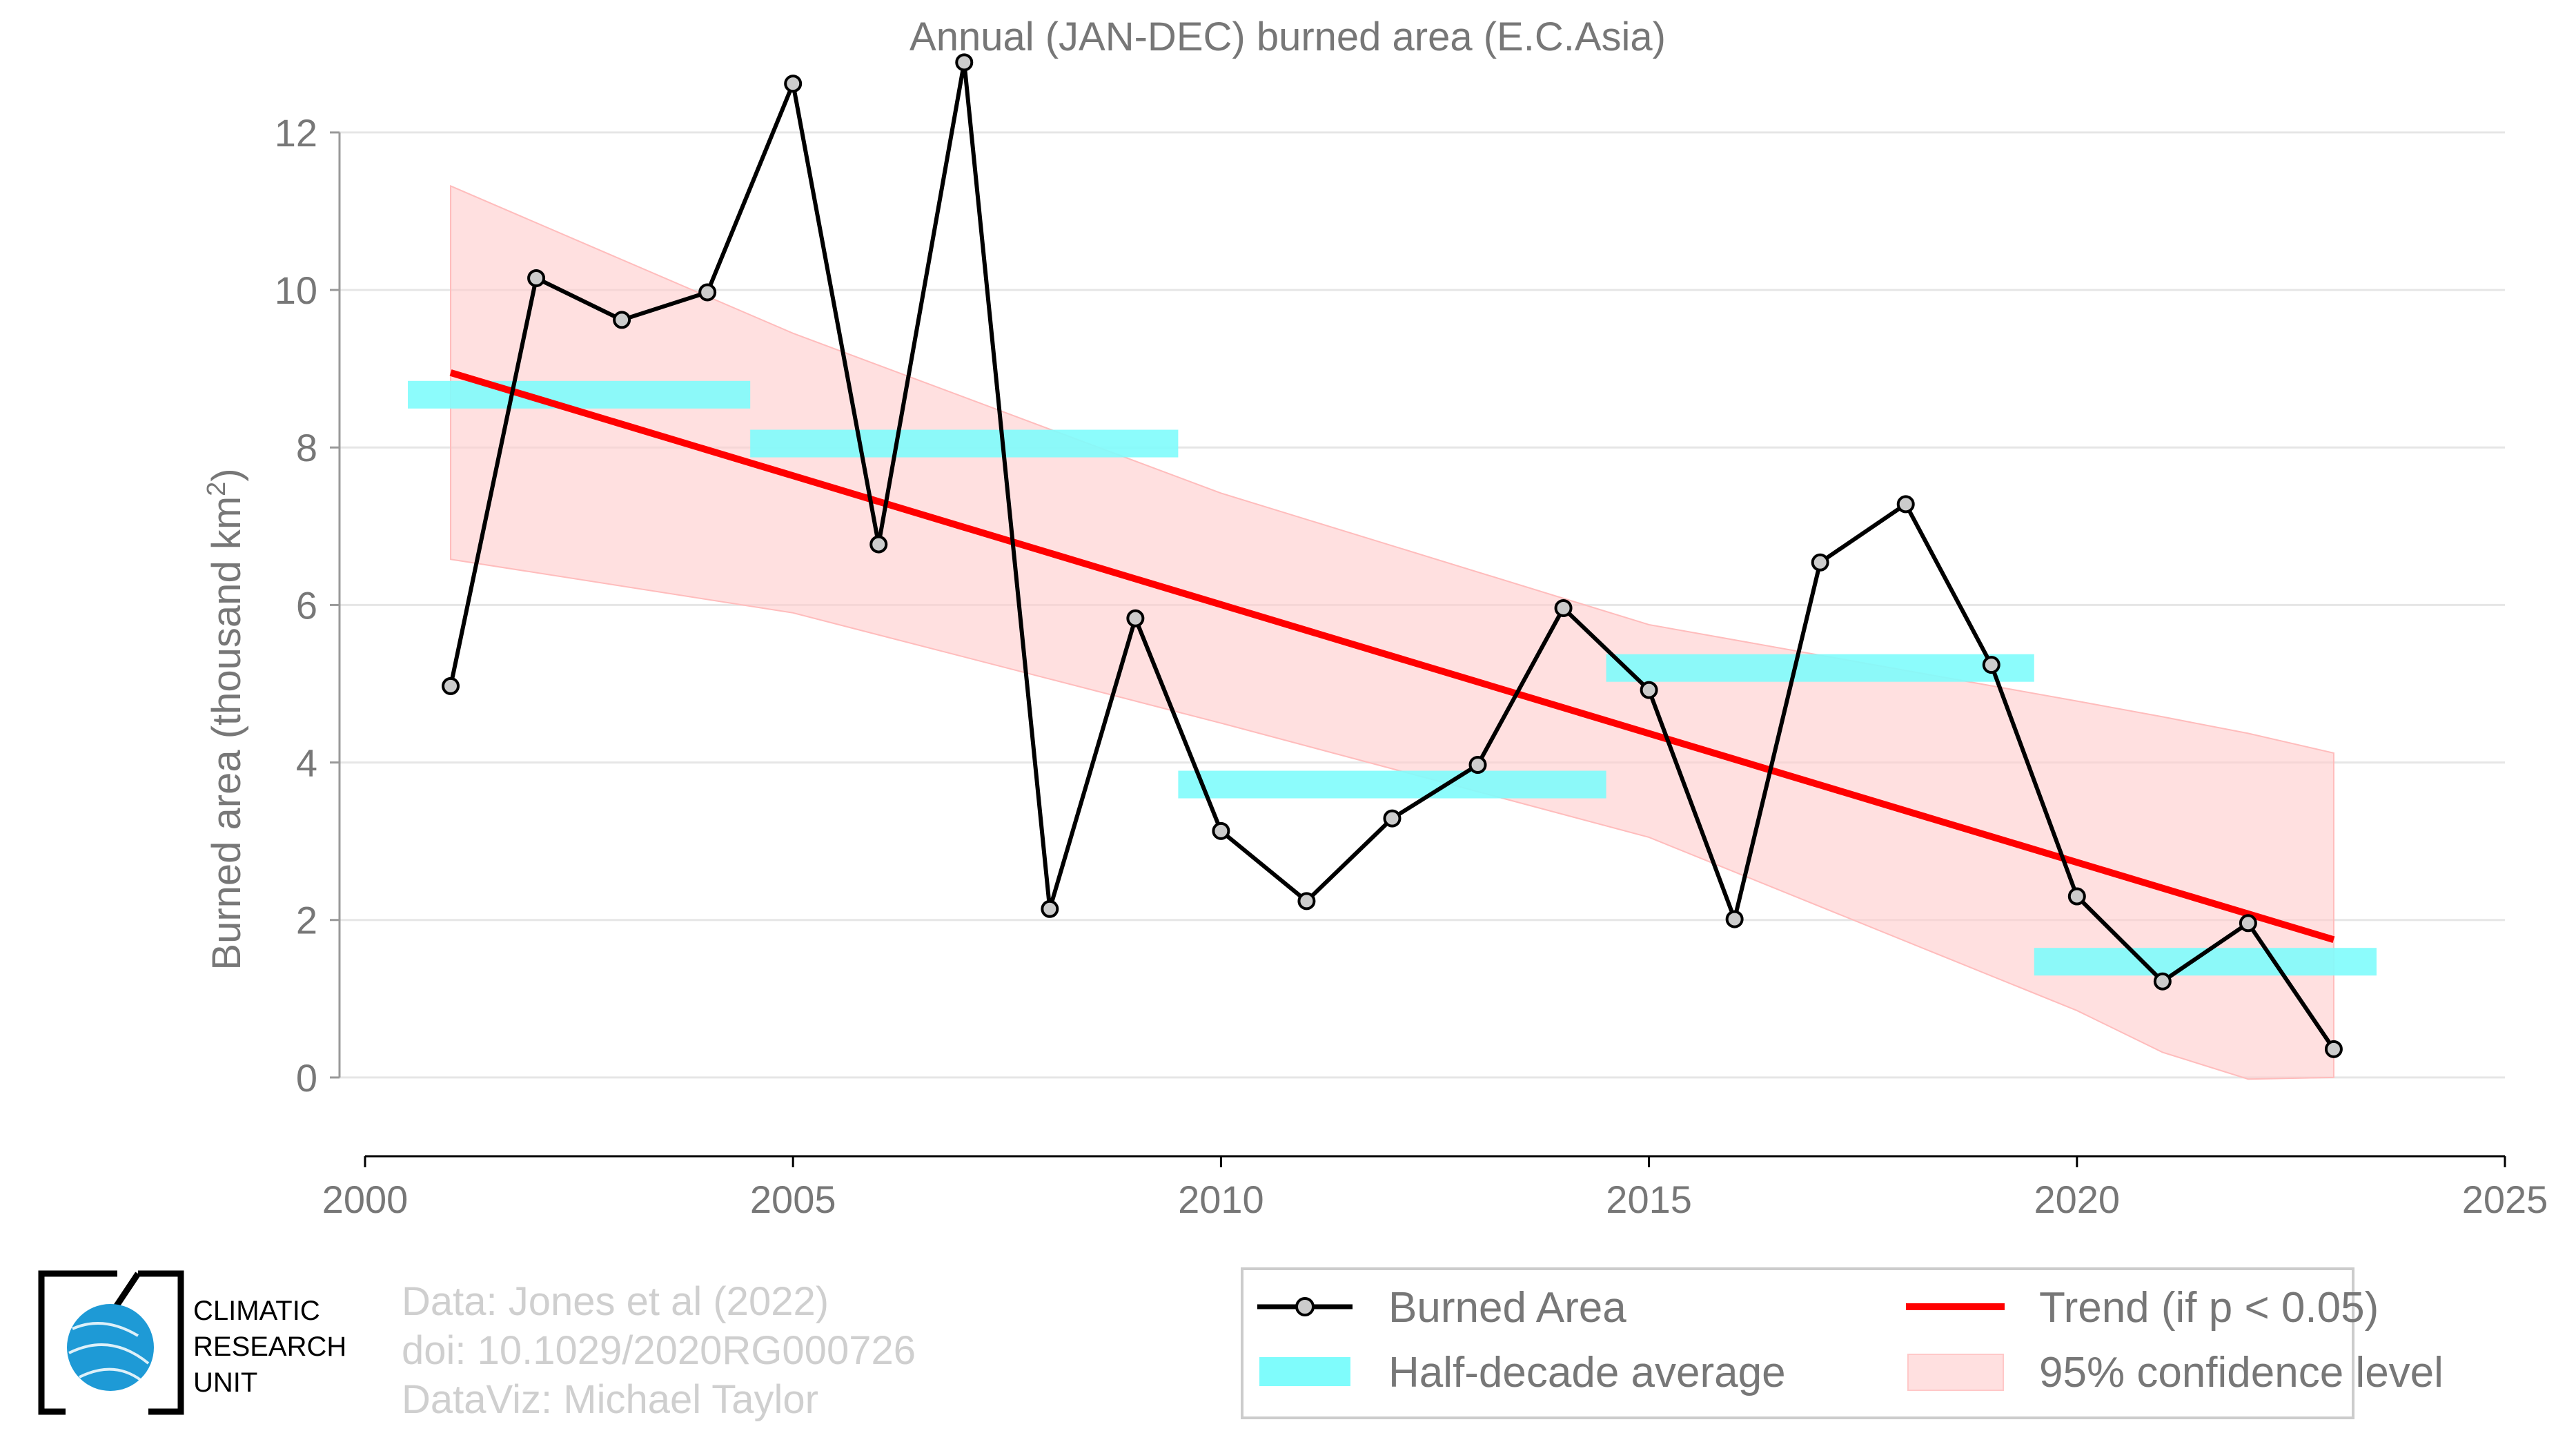 The width and height of the screenshot is (2576, 1451). I want to click on x-tick-label-2015: 2015, so click(1649, 1199).